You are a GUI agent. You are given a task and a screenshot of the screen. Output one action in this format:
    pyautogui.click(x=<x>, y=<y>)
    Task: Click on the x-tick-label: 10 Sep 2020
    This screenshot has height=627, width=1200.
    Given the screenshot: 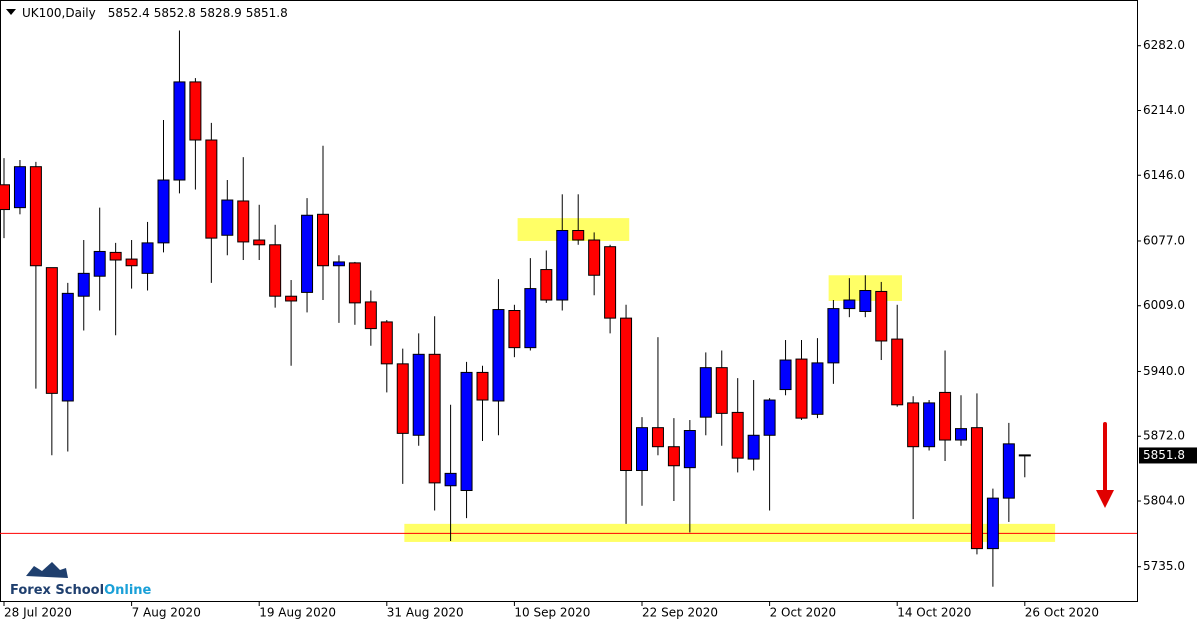 What is the action you would take?
    pyautogui.click(x=552, y=613)
    